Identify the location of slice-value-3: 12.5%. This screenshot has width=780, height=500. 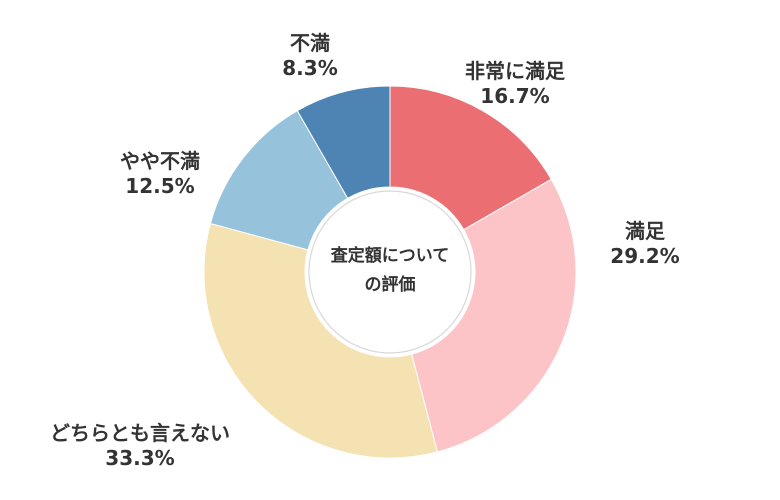
(159, 186).